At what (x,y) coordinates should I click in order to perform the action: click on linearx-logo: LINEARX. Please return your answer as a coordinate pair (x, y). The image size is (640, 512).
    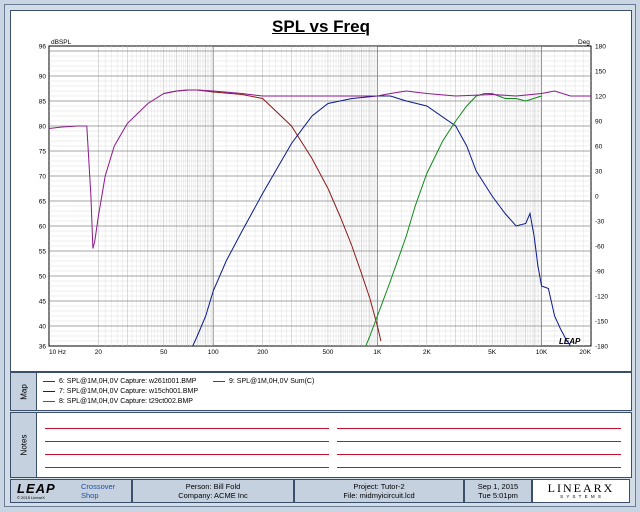
    Looking at the image, I should click on (581, 488).